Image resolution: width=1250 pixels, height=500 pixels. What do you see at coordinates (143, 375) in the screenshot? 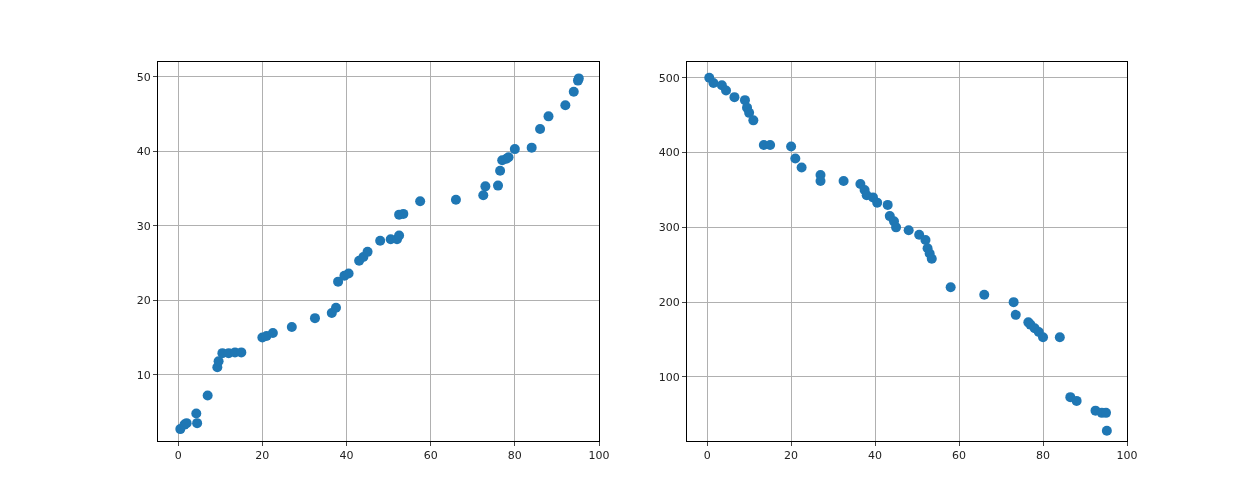
I see `y-tick-label: 10` at bounding box center [143, 375].